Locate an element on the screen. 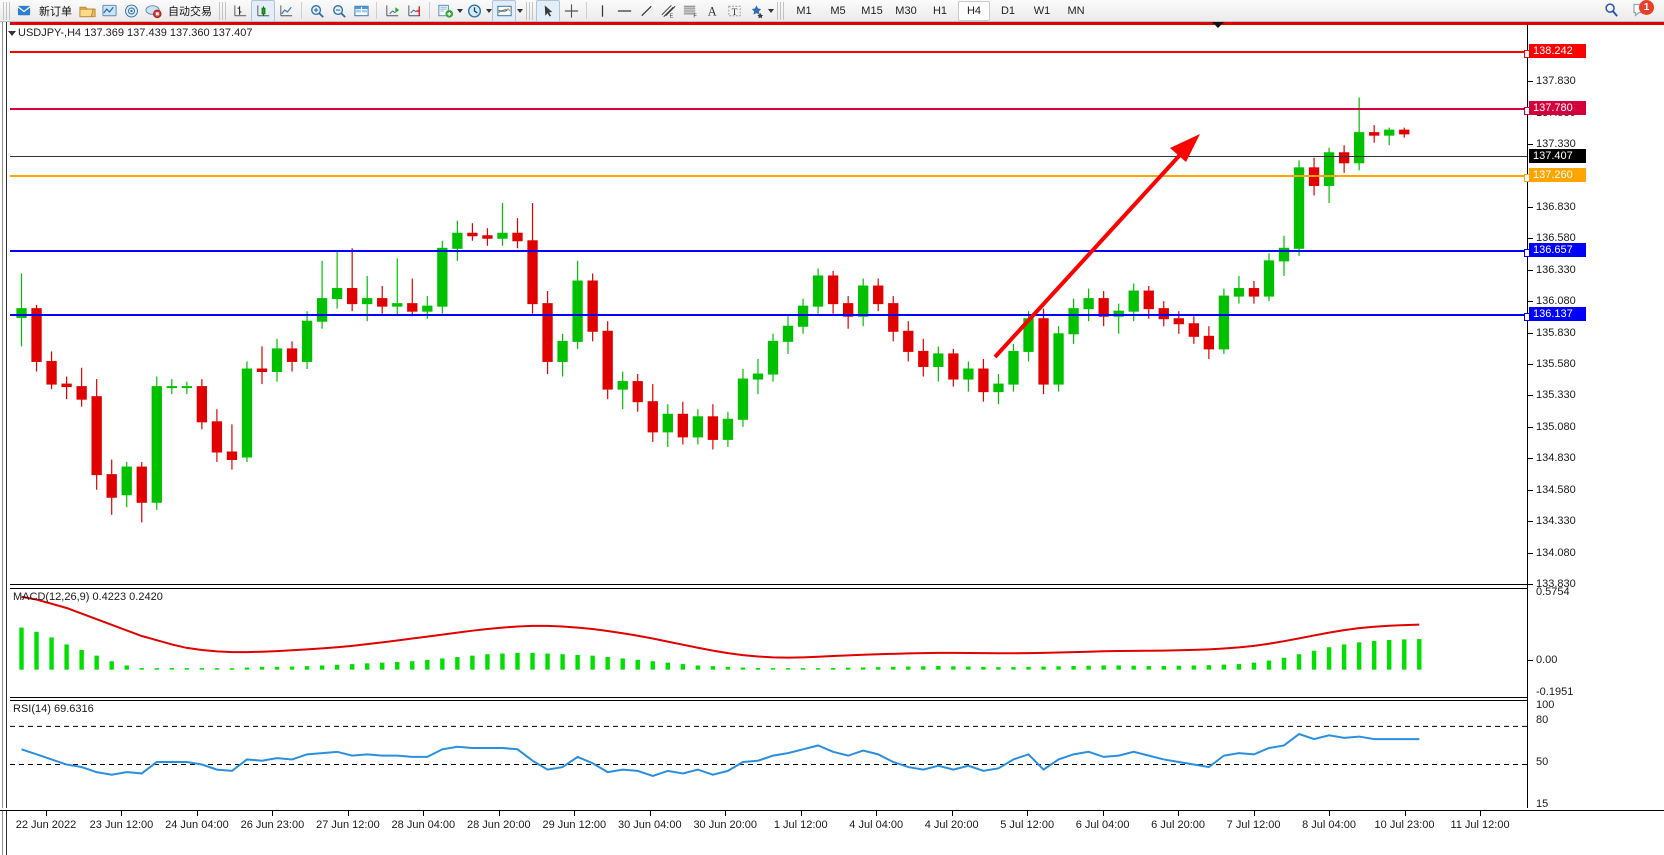 This screenshot has width=1664, height=855. trendline-icon is located at coordinates (646, 11).